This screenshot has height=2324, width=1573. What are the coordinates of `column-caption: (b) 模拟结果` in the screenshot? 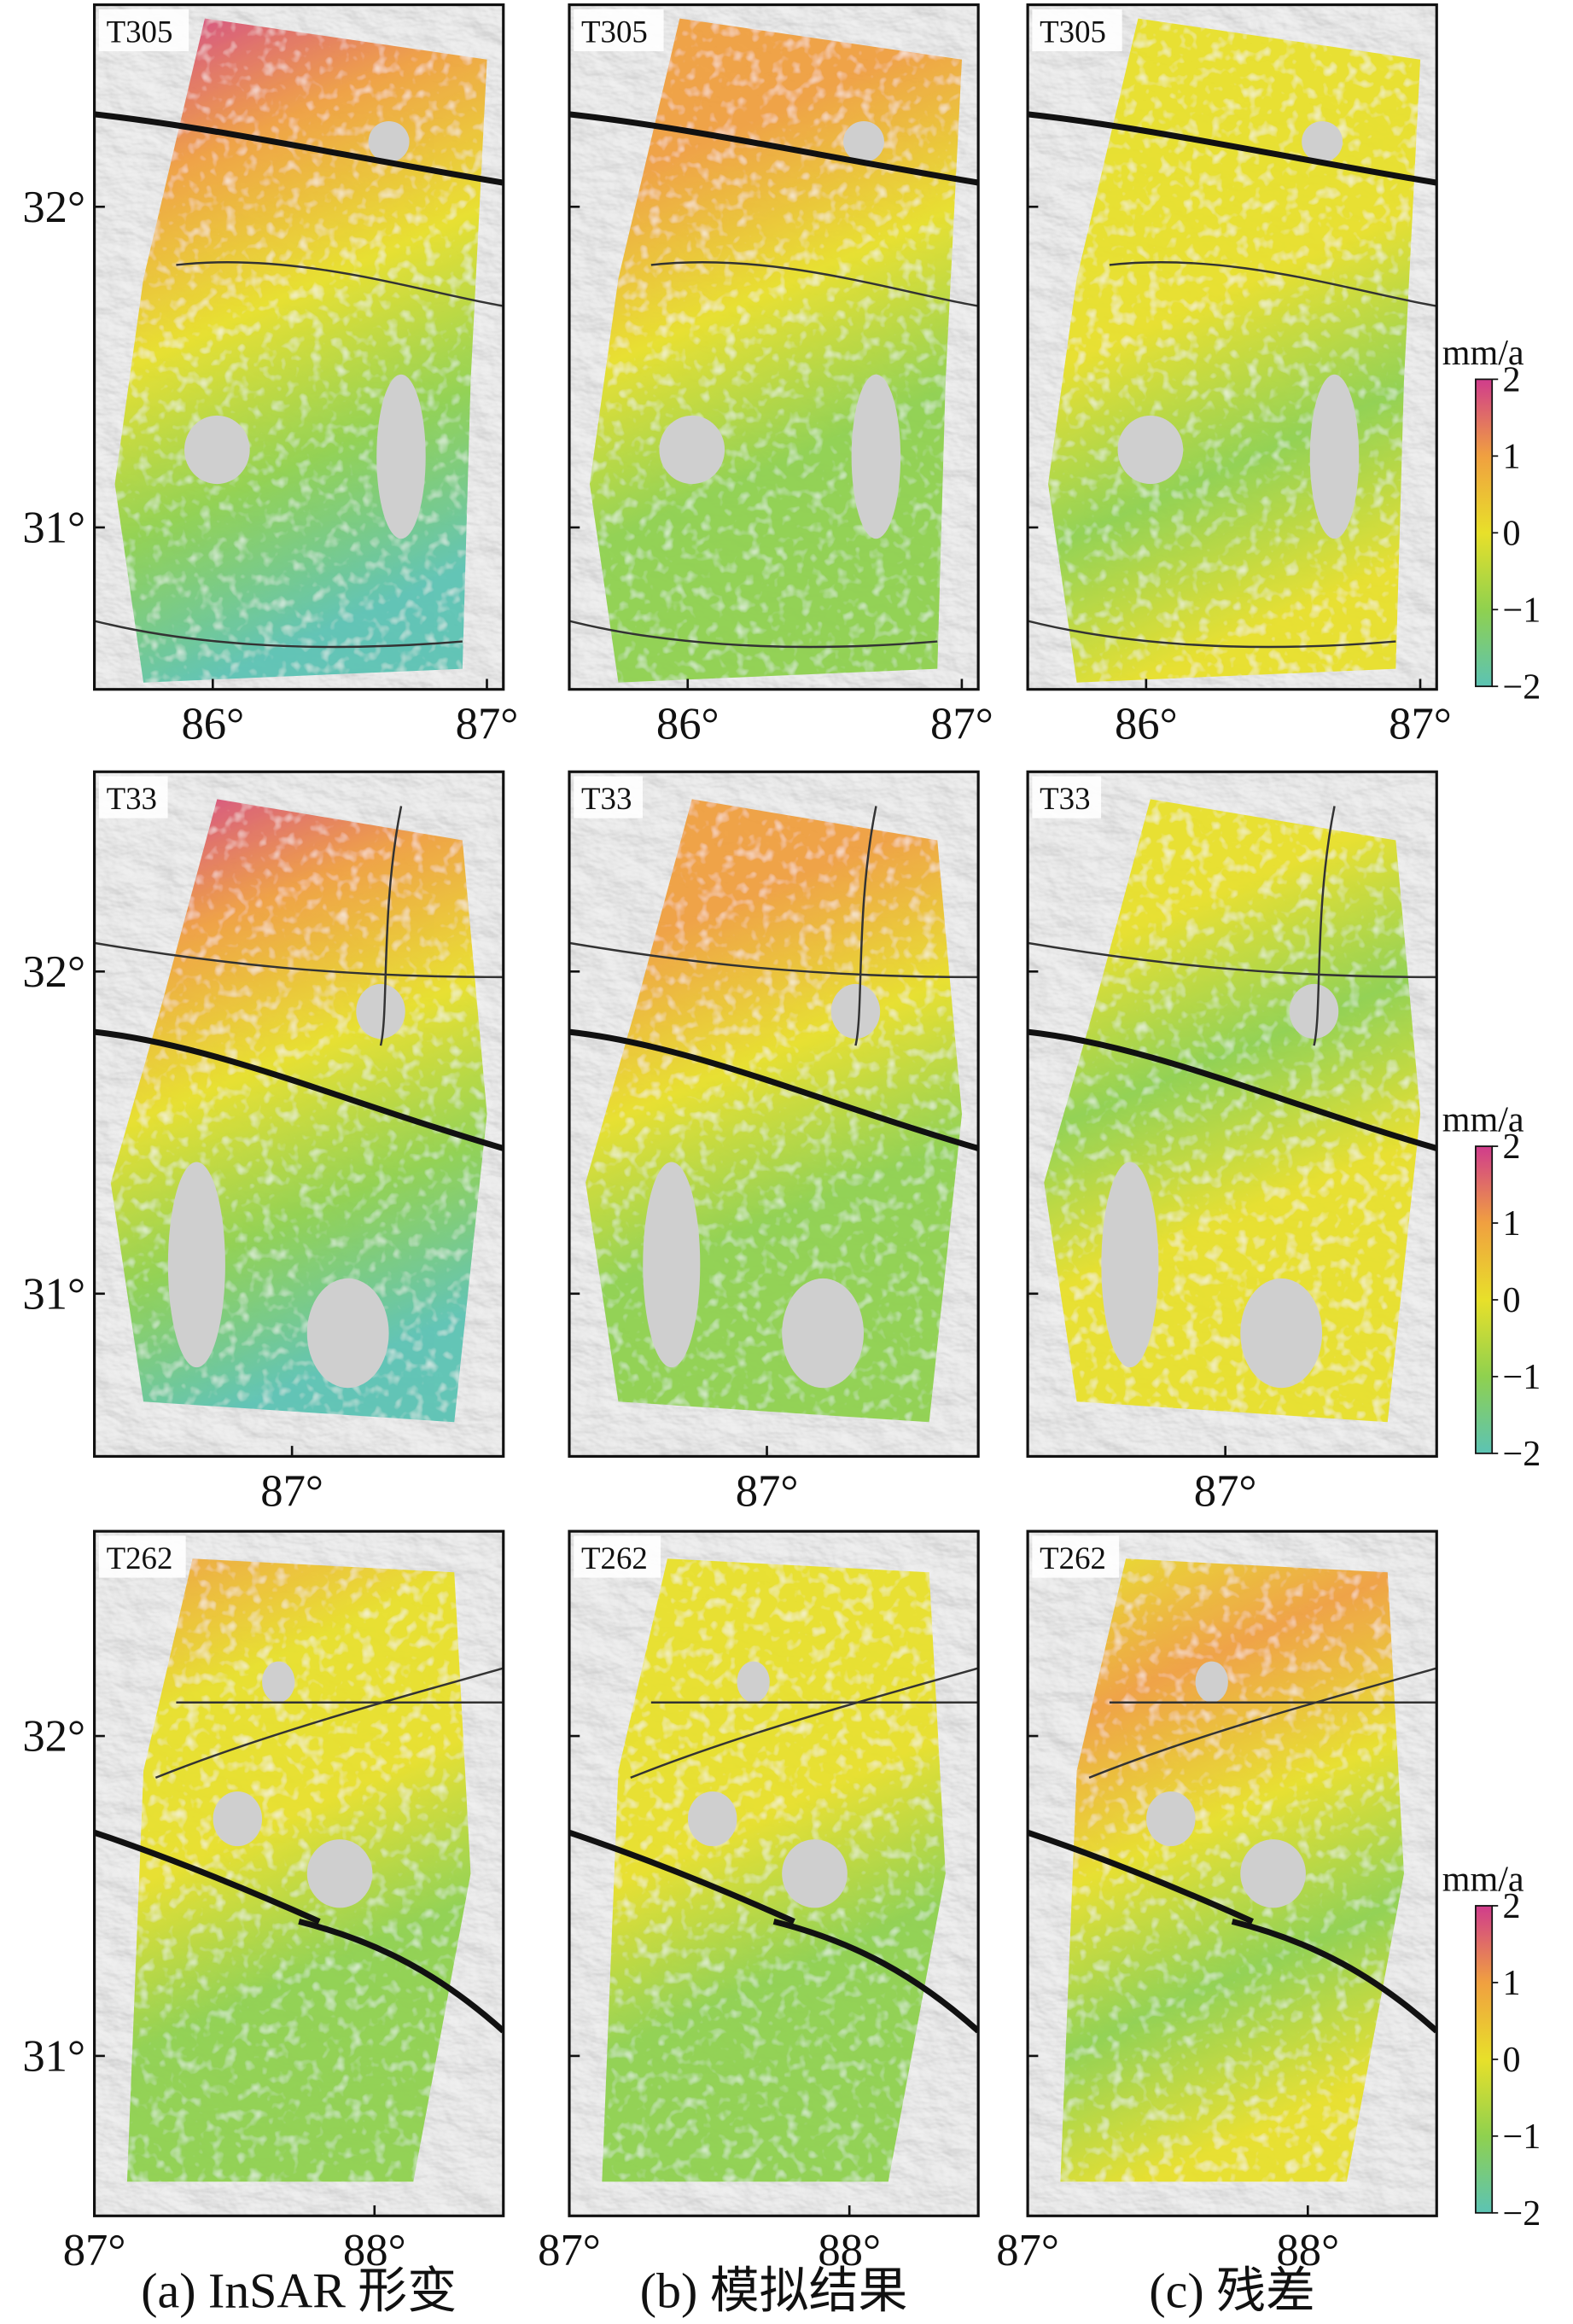 It's located at (774, 2290).